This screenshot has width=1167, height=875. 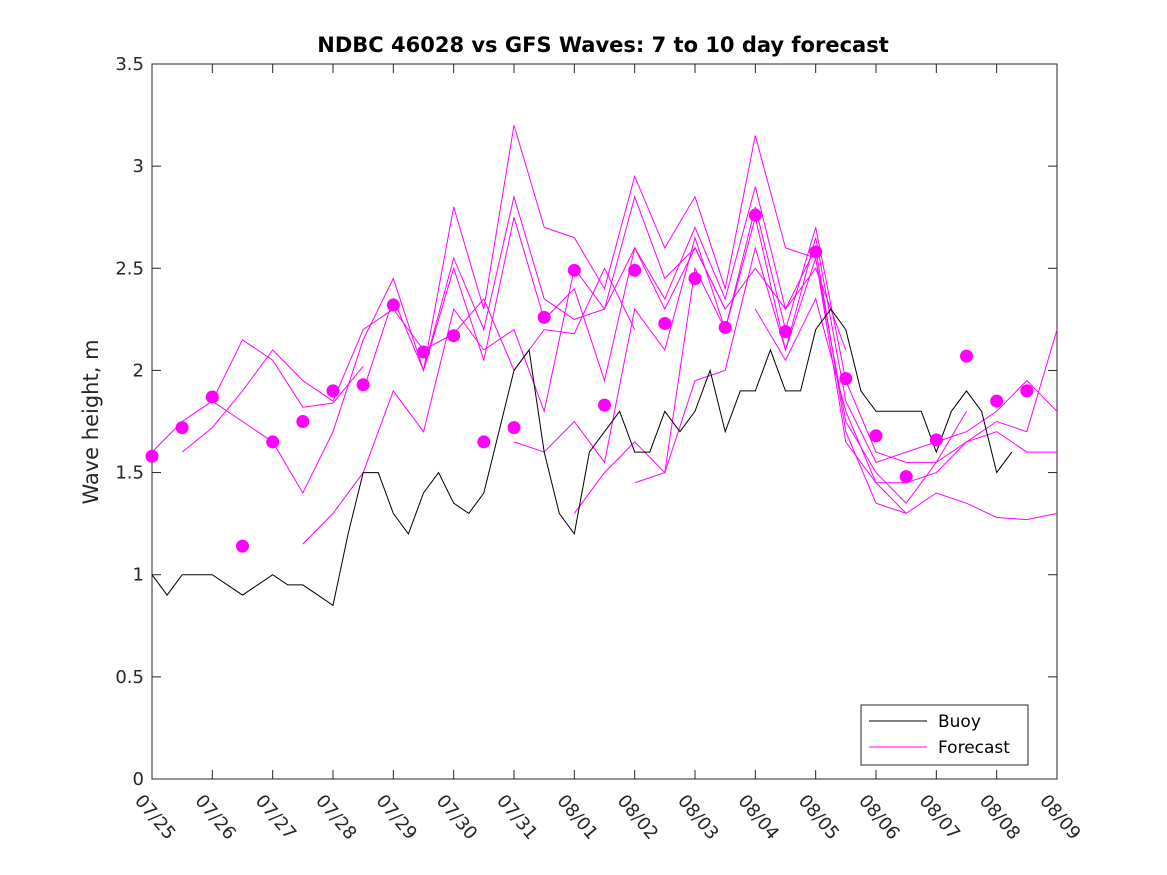 I want to click on y-tick-label: 0.5, so click(x=129, y=677).